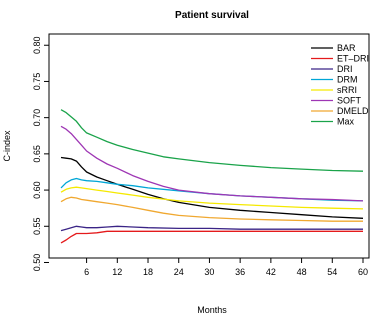  I want to click on series-line-et-dri, so click(211, 237).